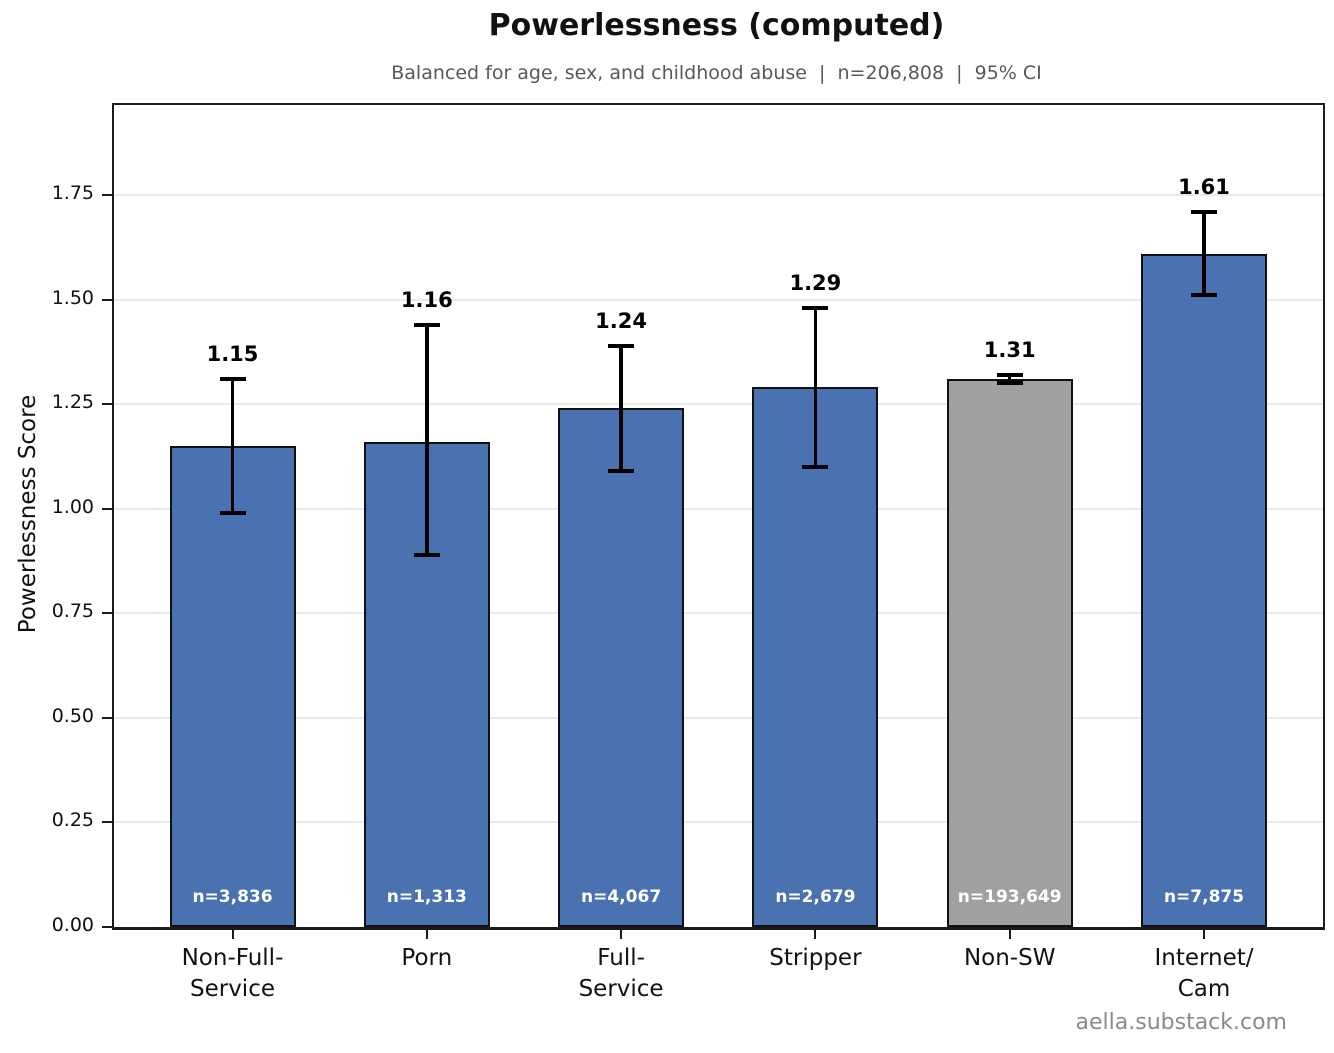 Image resolution: width=1334 pixels, height=1053 pixels. I want to click on bar-internet-cam, so click(1204, 590).